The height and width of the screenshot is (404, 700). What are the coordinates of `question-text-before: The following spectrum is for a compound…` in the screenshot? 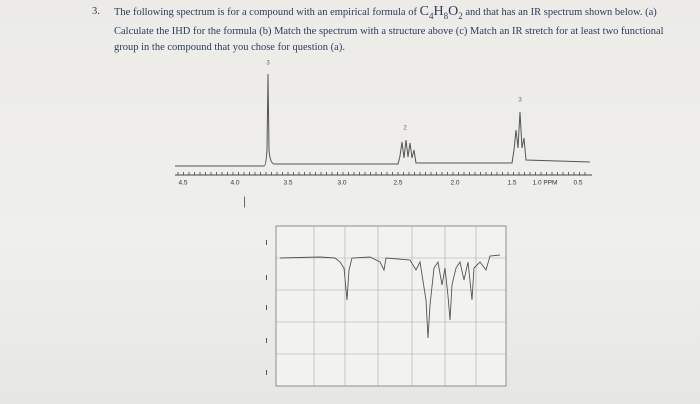 It's located at (267, 12).